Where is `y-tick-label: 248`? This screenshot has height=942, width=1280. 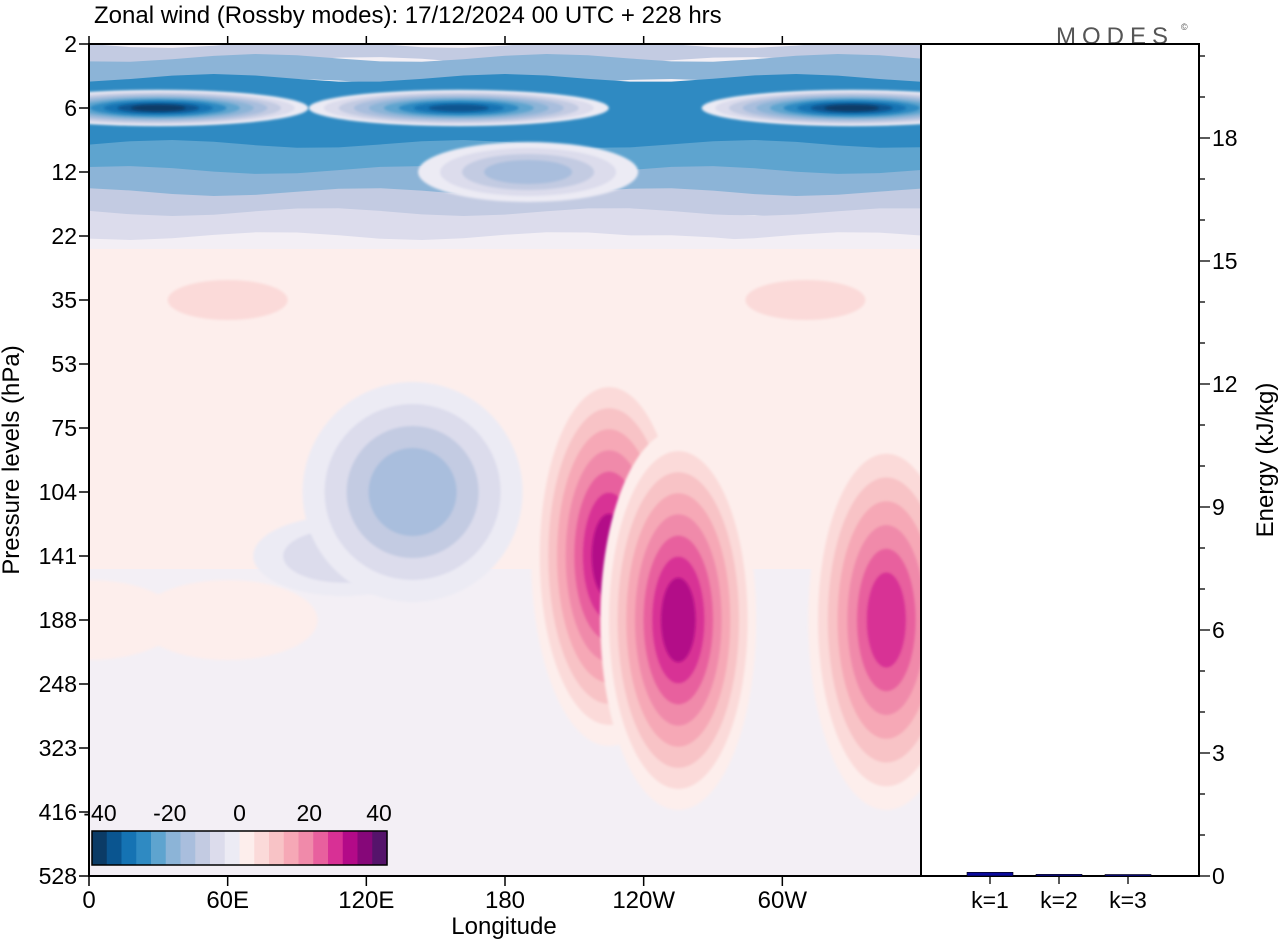
y-tick-label: 248 is located at coordinates (58, 684).